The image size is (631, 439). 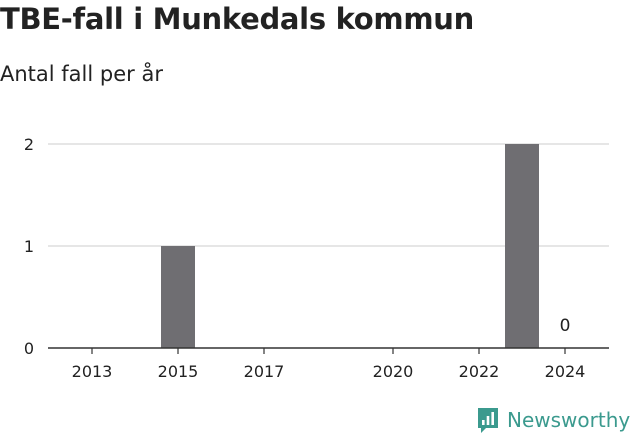 I want to click on data-label-2024: 0, so click(x=565, y=326).